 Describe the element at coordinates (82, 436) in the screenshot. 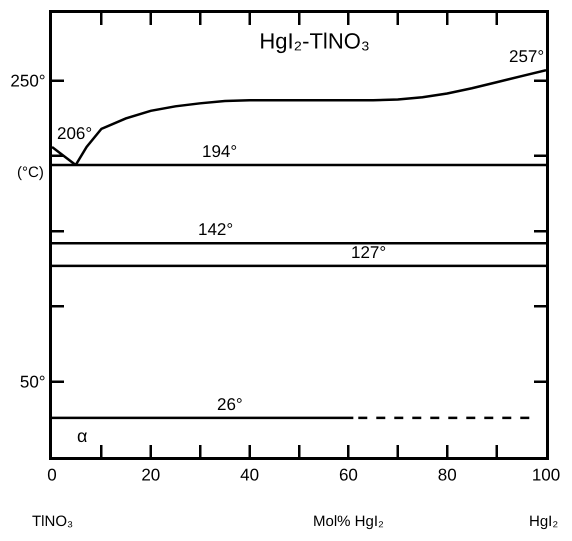

I see `annotation: α` at that location.